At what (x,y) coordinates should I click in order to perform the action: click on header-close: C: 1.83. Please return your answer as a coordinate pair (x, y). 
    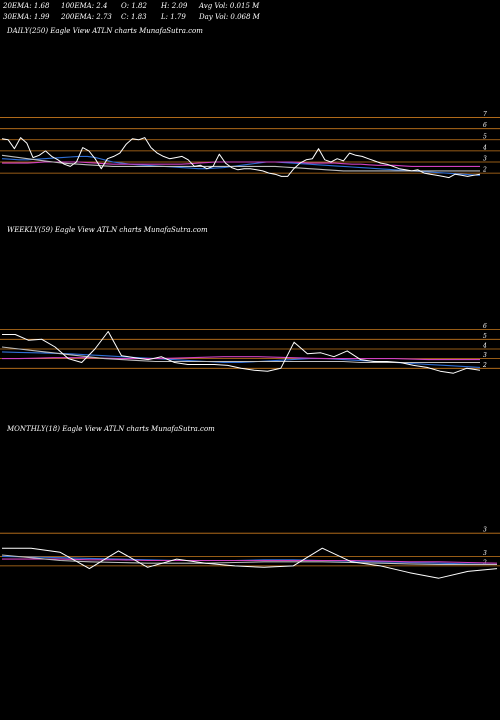
    Looking at the image, I should click on (134, 17).